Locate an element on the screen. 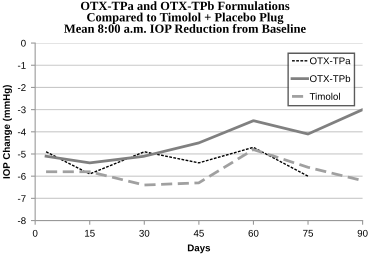 Image resolution: width=370 pixels, height=261 pixels. line-series is located at coordinates (177, 161).